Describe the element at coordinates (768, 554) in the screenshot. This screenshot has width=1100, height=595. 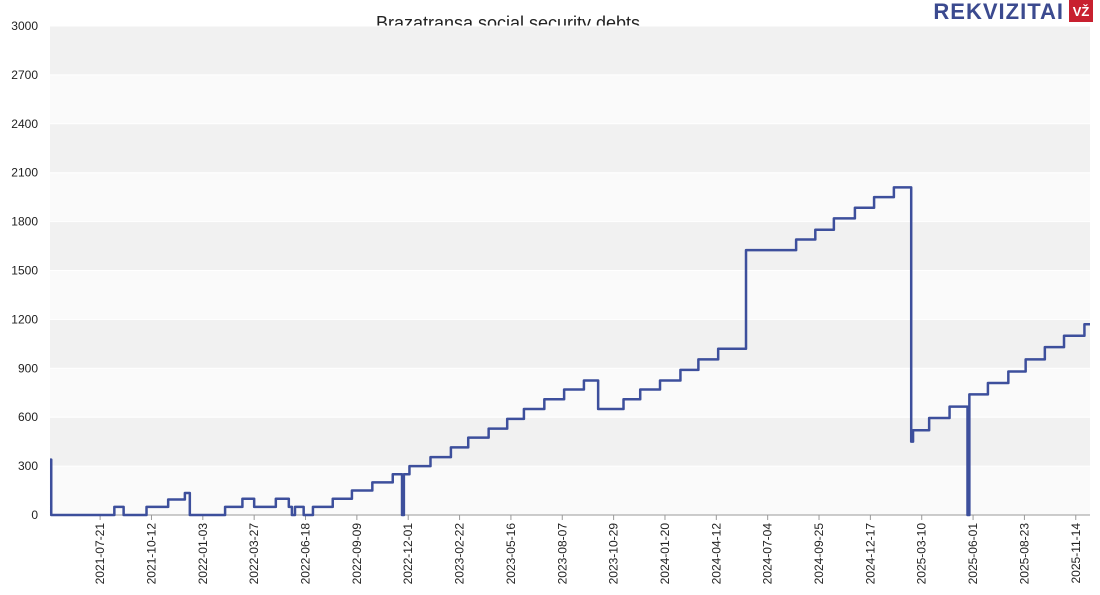
I see `x-tick-label: 2024-07-04` at that location.